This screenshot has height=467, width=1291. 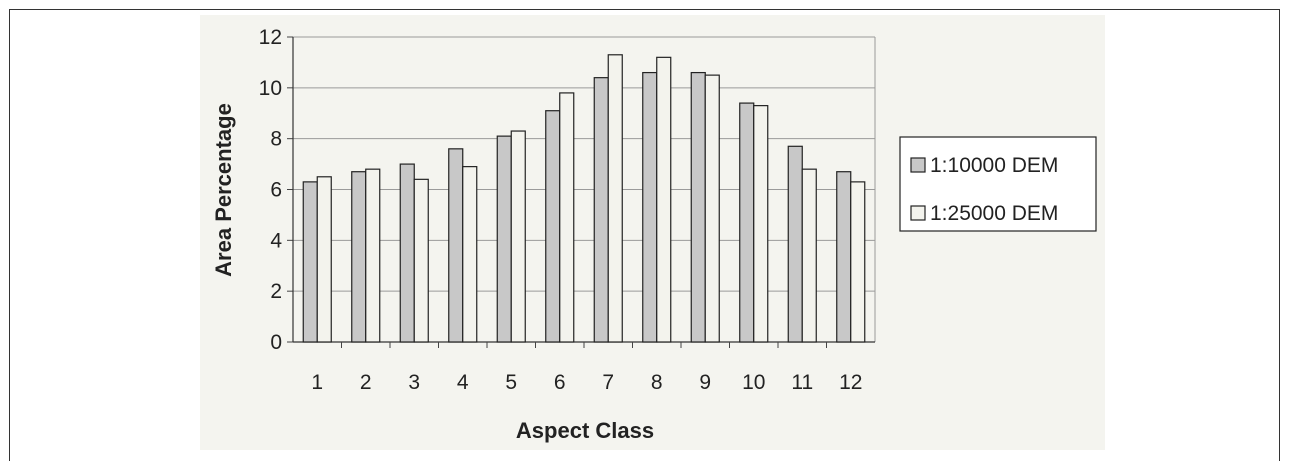 I want to click on y-tick-label: 8, so click(x=276, y=139).